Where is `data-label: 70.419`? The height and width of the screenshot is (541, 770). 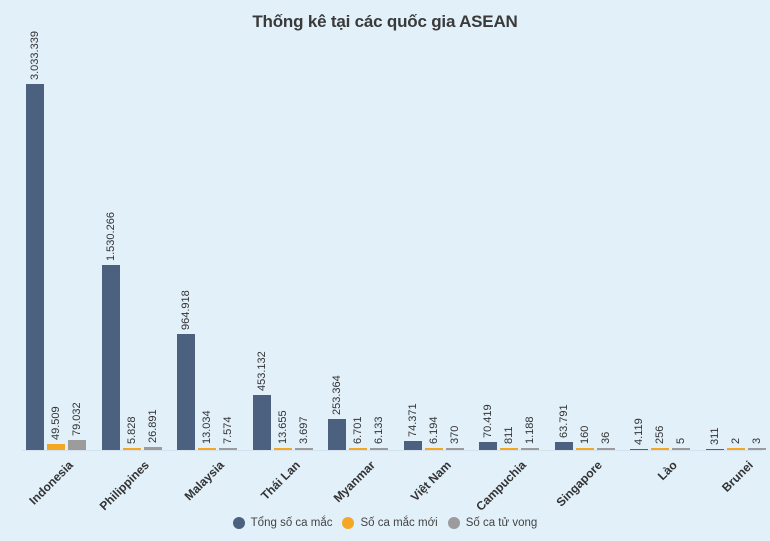
data-label: 70.419 is located at coordinates (488, 420).